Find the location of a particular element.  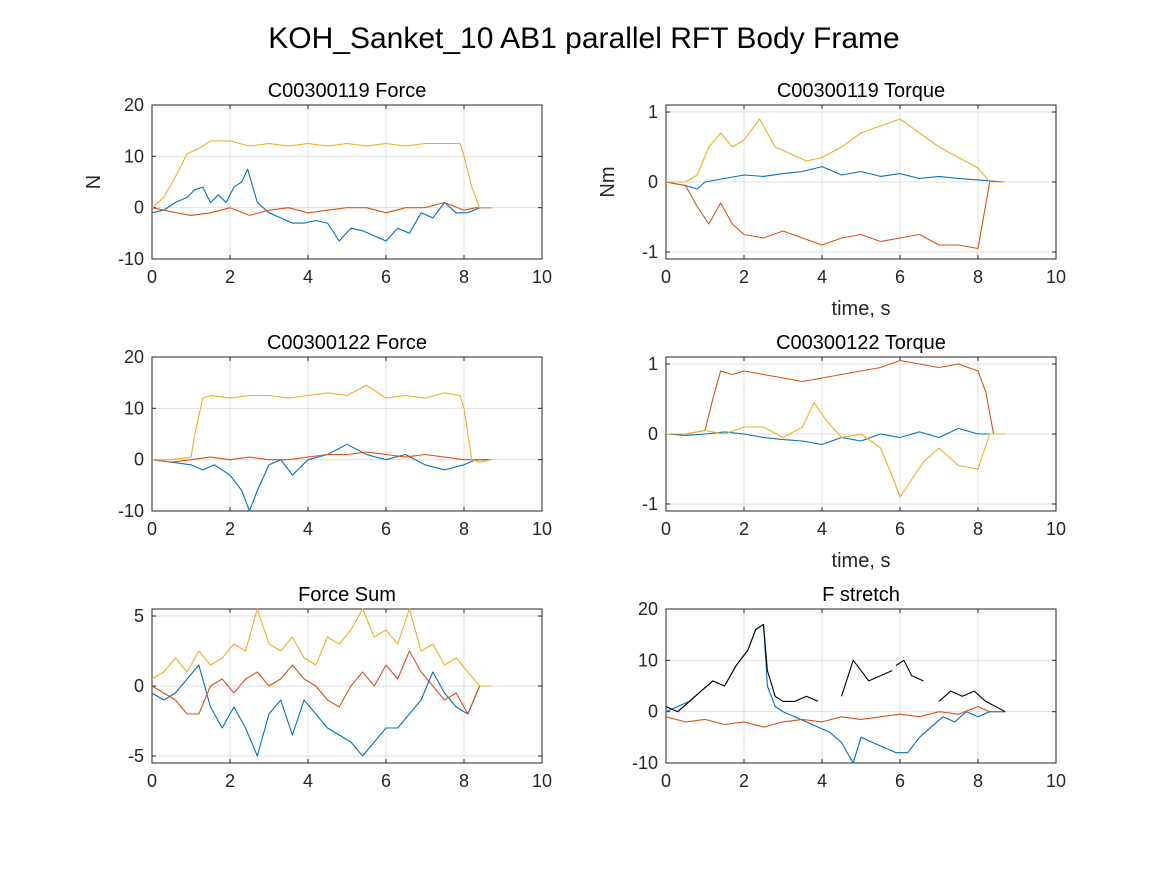

subplot-title: C00300119 Torque is located at coordinates (861, 91).